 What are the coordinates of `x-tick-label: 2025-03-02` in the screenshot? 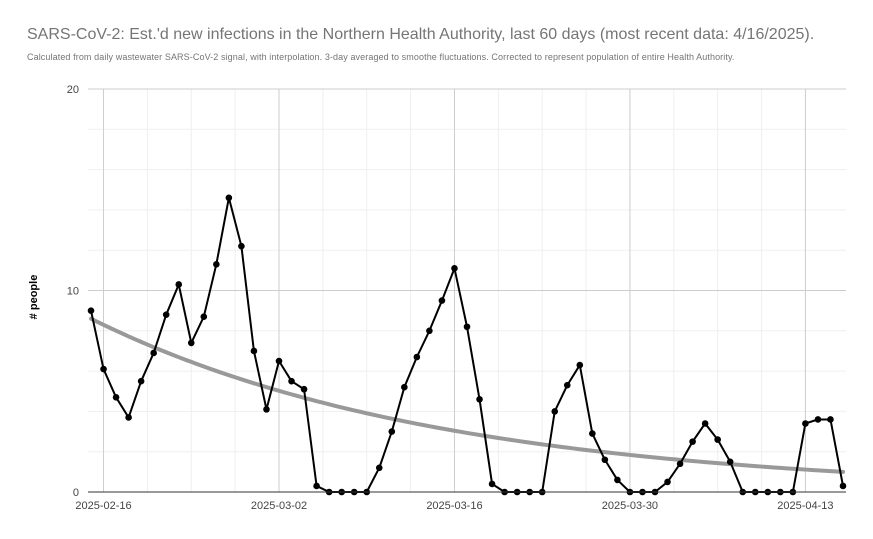 It's located at (279, 506).